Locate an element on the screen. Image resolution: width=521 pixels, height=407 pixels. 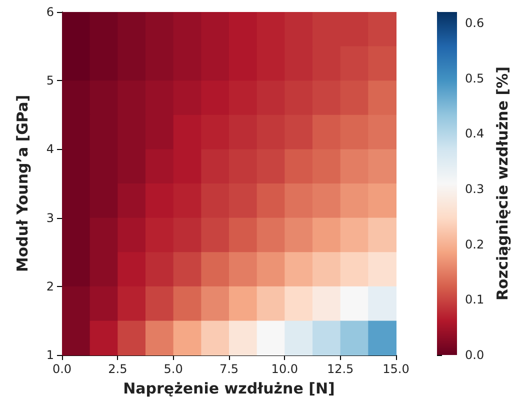
y-axis-title: Moduł Young’a [GPa] is located at coordinates (23, 183).